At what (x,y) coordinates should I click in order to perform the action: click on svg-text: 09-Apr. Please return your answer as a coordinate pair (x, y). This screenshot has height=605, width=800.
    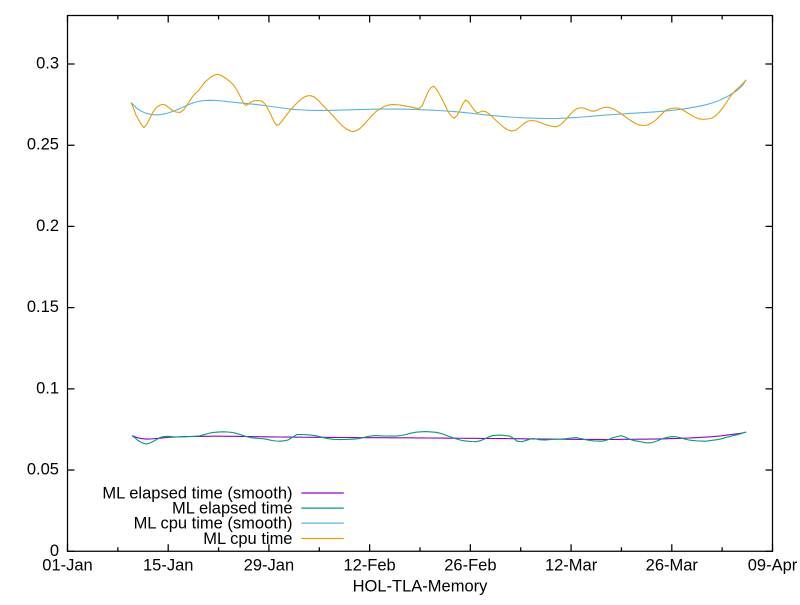
    Looking at the image, I should click on (773, 566).